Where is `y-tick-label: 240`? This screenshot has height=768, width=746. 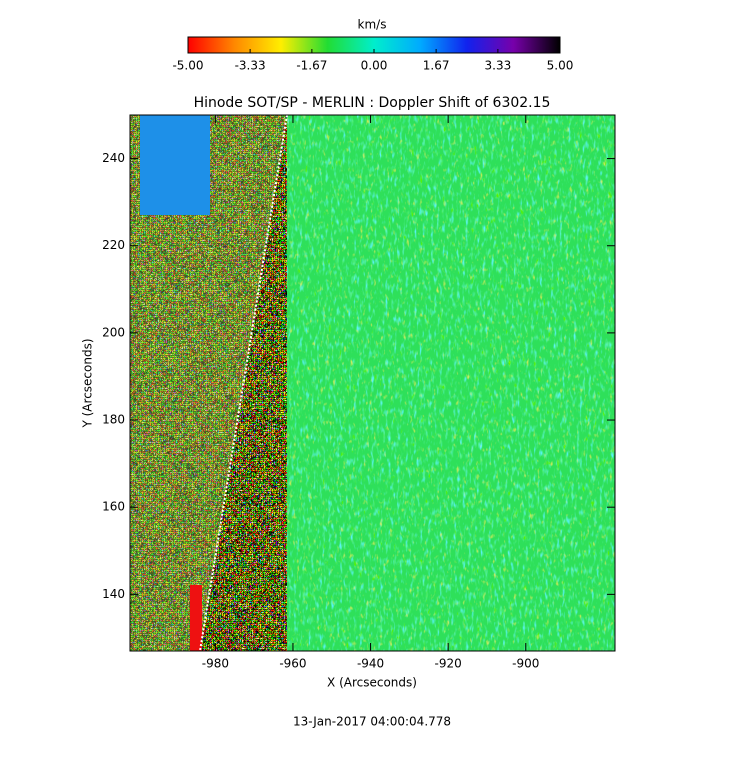
y-tick-label: 240 is located at coordinates (113, 158).